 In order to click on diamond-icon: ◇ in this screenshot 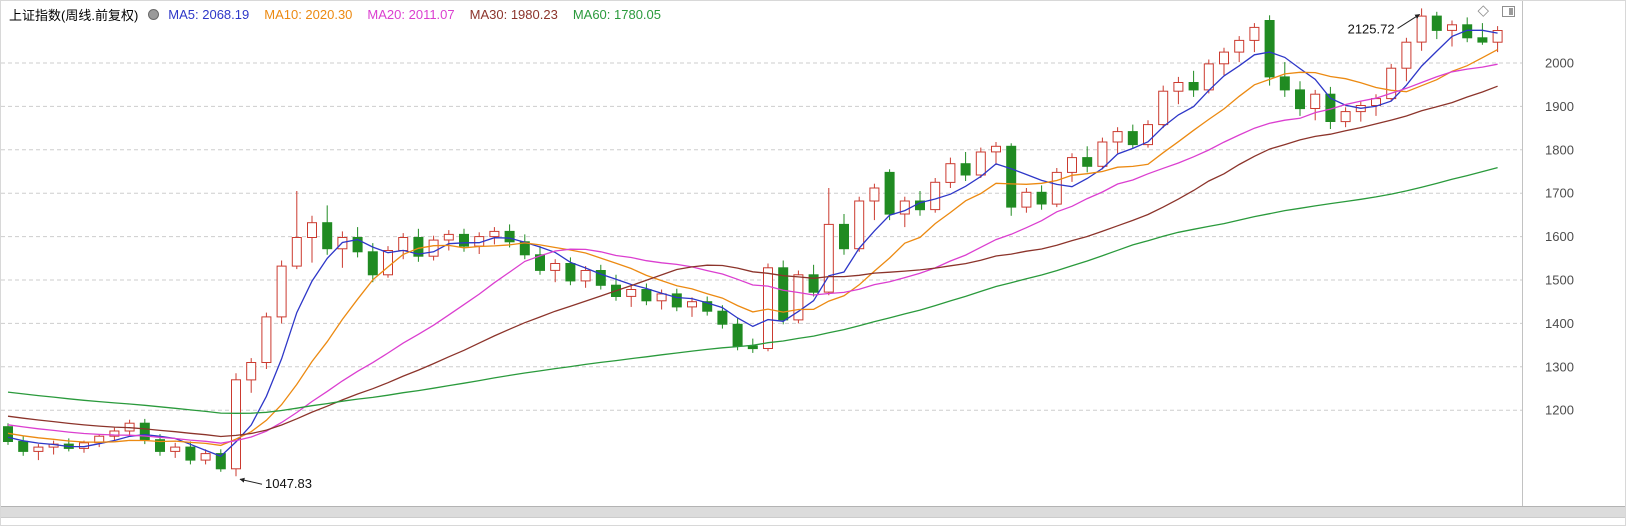, I will do `click(1483, 10)`.